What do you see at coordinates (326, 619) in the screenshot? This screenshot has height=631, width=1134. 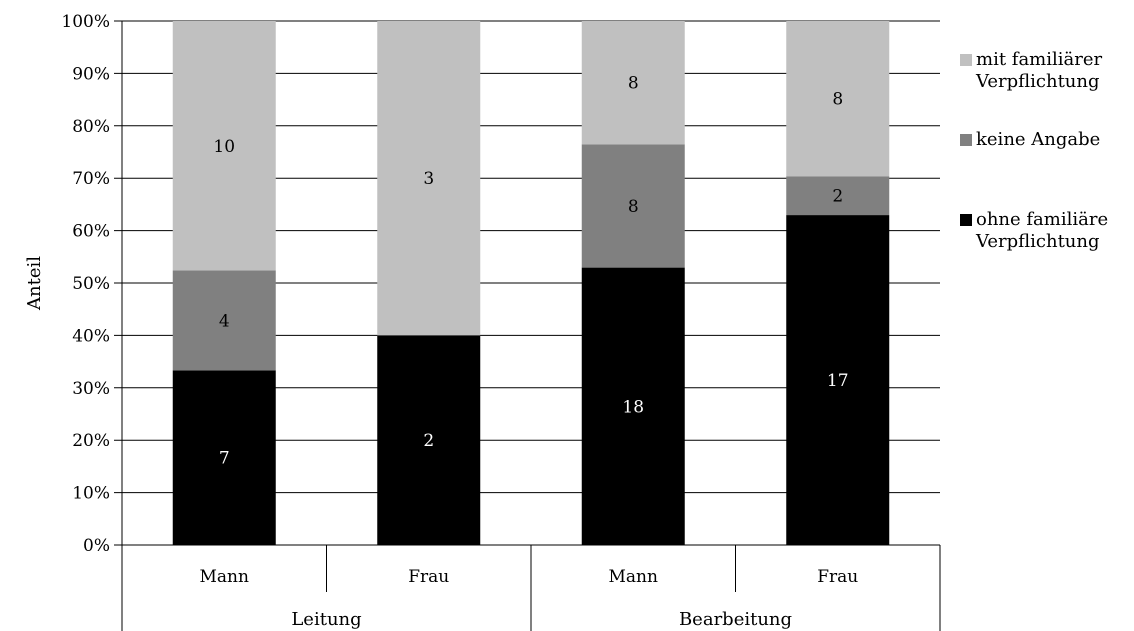 I see `x-group-label: Leitung` at bounding box center [326, 619].